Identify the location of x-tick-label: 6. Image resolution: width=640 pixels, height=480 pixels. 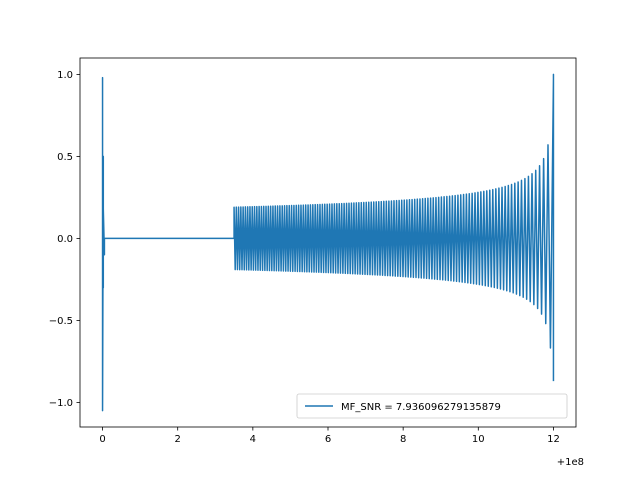
(328, 439).